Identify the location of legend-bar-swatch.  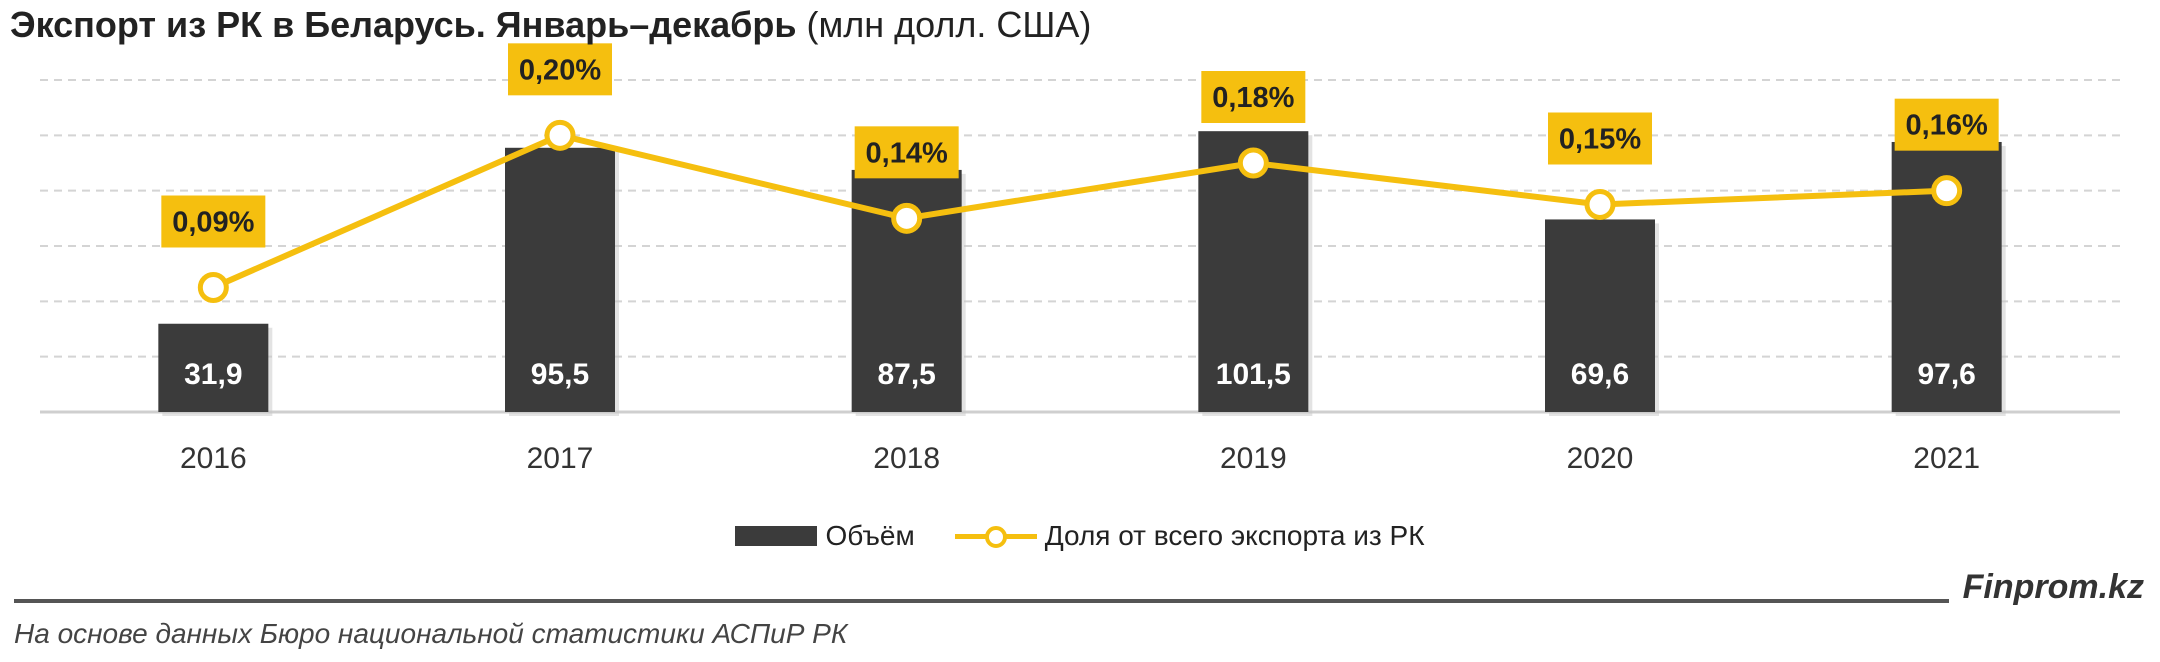
(776, 536).